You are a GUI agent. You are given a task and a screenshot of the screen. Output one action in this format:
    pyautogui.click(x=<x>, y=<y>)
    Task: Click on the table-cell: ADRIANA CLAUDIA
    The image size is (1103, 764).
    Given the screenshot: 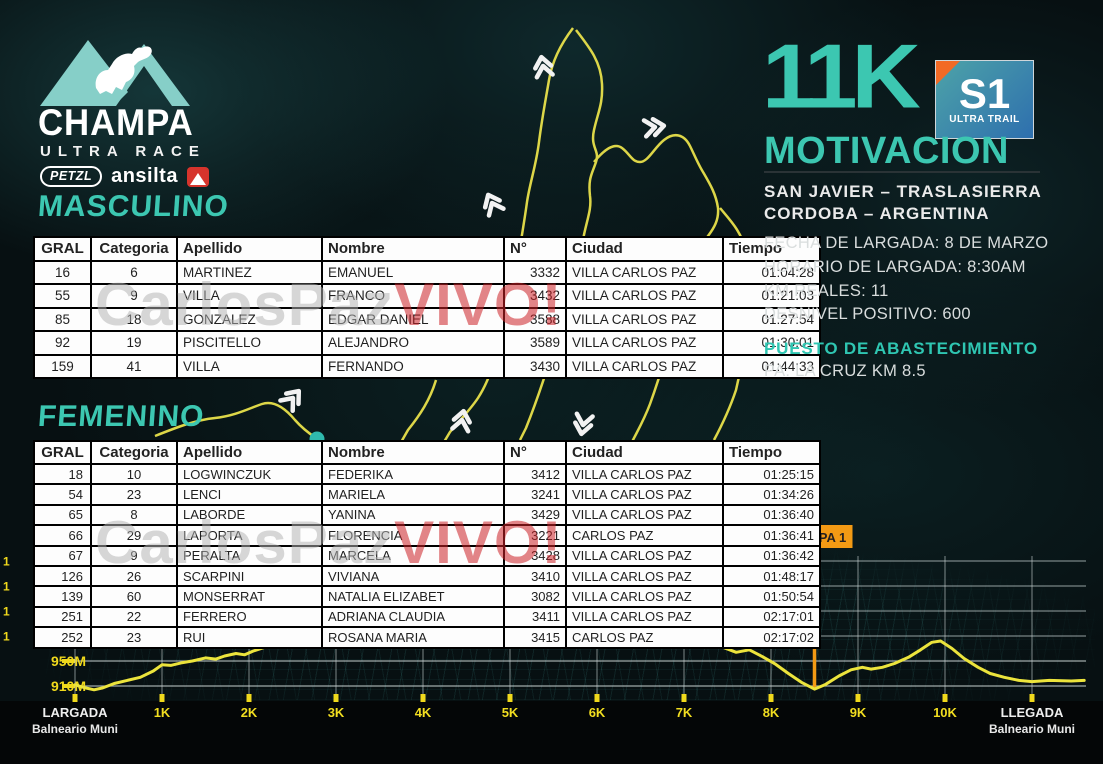 What is the action you would take?
    pyautogui.click(x=413, y=617)
    